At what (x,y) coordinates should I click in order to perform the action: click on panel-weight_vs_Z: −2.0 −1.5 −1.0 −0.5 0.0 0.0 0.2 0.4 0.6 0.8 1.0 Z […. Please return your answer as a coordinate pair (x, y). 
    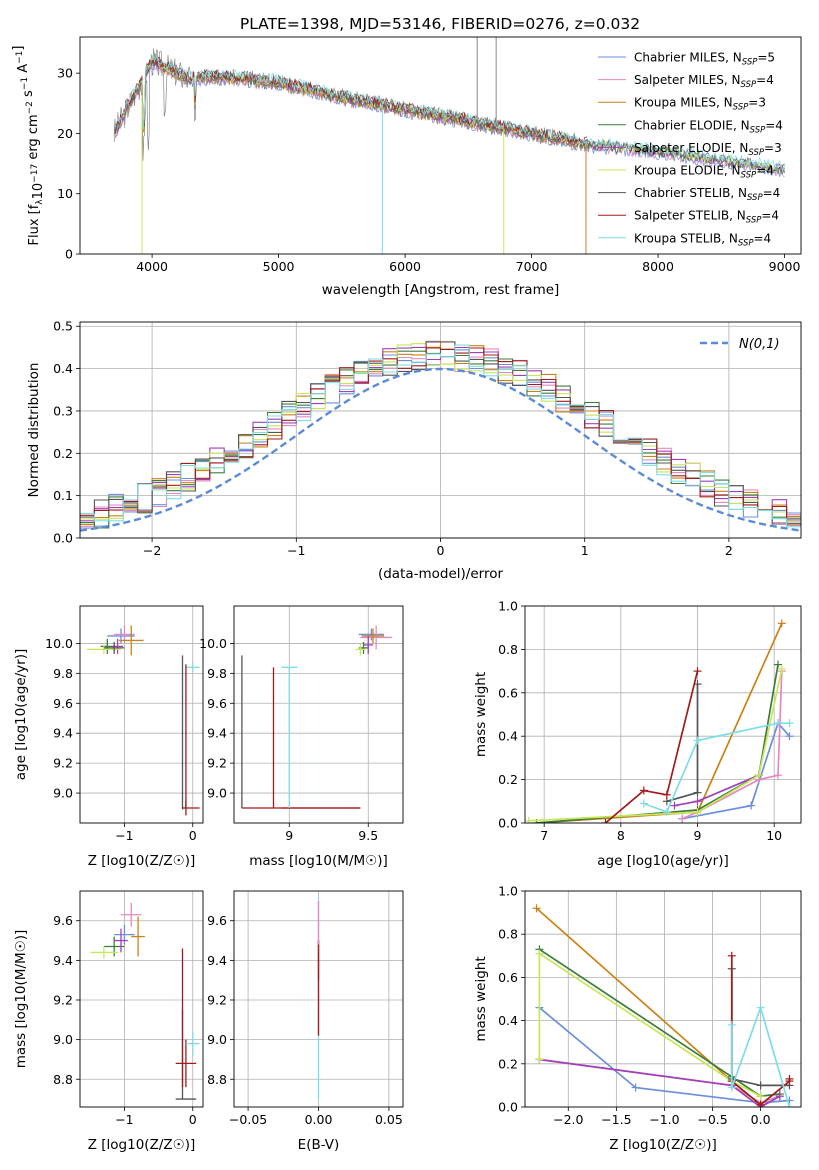
    Looking at the image, I should click on (637, 1018).